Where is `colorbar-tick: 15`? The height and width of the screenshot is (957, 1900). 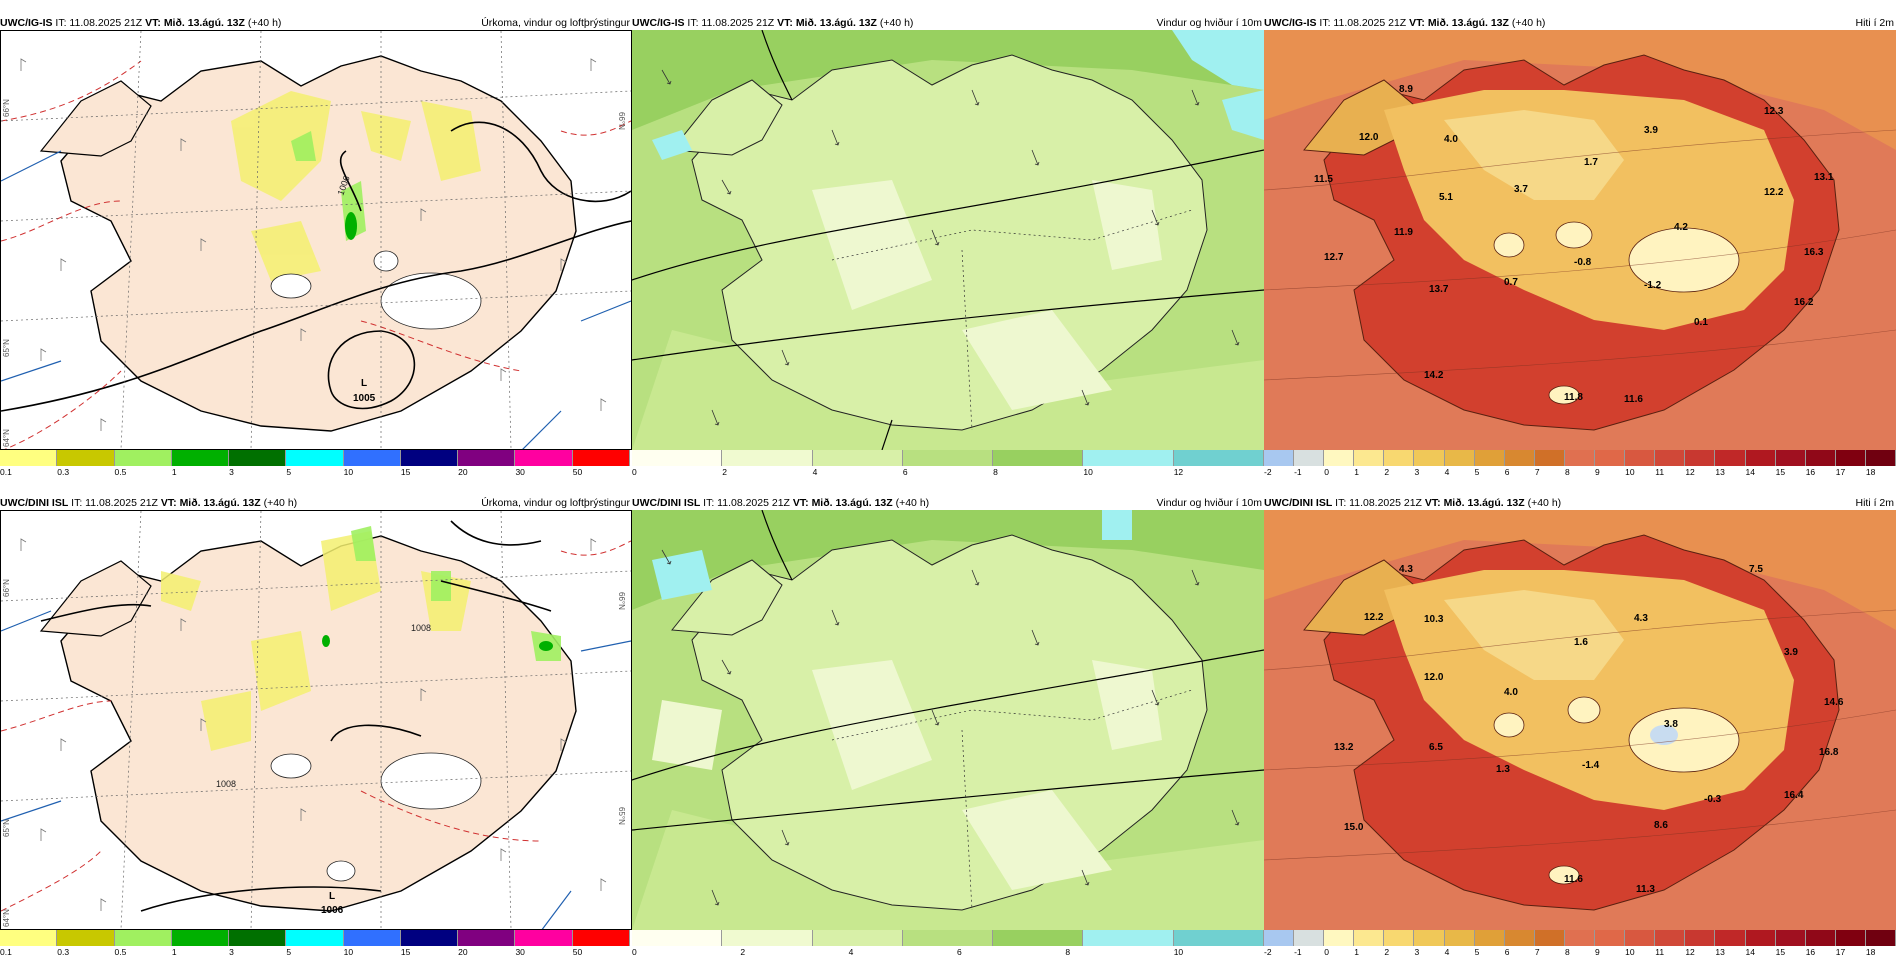 colorbar-tick: 15 is located at coordinates (1780, 952).